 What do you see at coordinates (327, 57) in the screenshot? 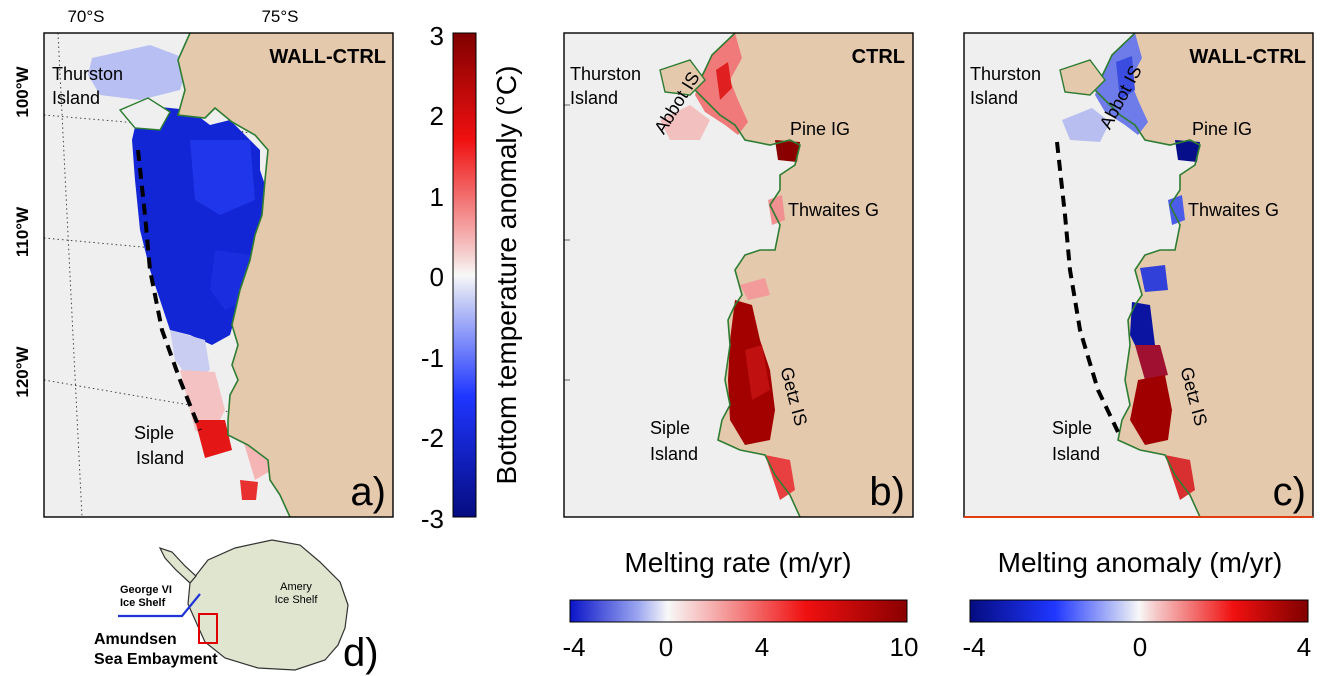
I see `panel-a-title: WALL-CTRL` at bounding box center [327, 57].